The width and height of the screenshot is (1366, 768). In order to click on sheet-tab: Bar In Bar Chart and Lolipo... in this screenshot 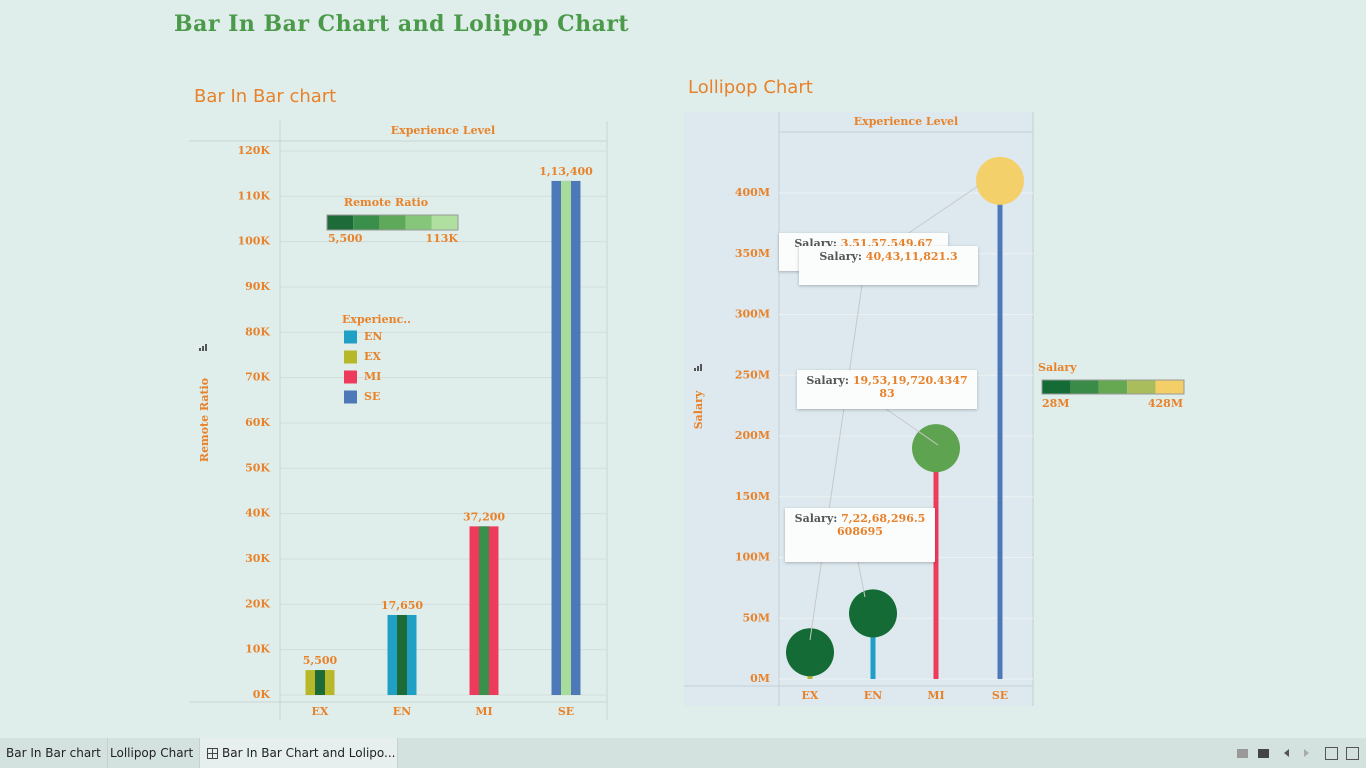, I will do `click(299, 753)`.